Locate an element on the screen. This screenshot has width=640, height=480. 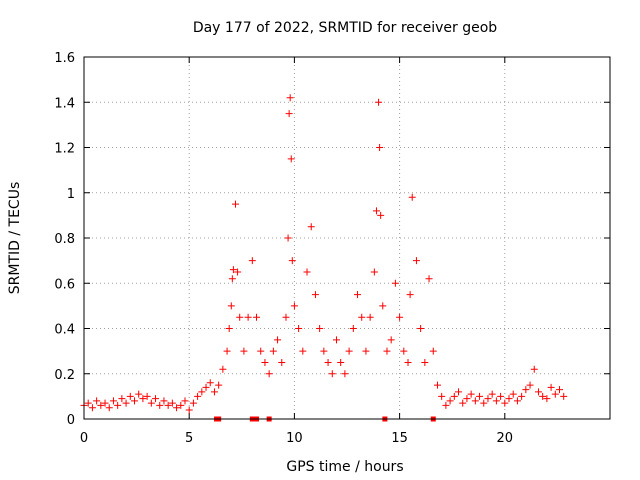
x-tick-label: 20 is located at coordinates (505, 438).